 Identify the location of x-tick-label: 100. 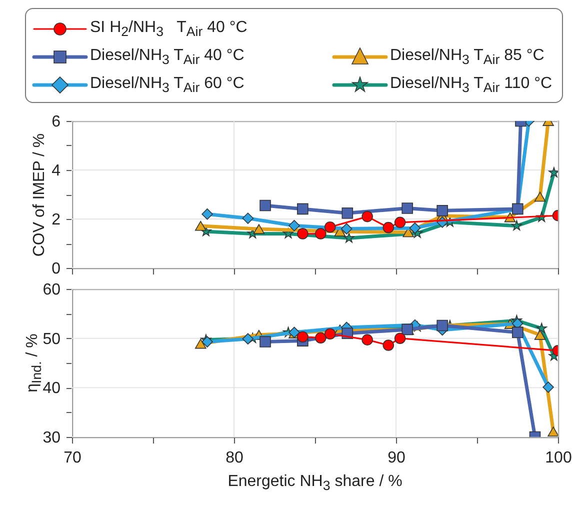
(558, 458).